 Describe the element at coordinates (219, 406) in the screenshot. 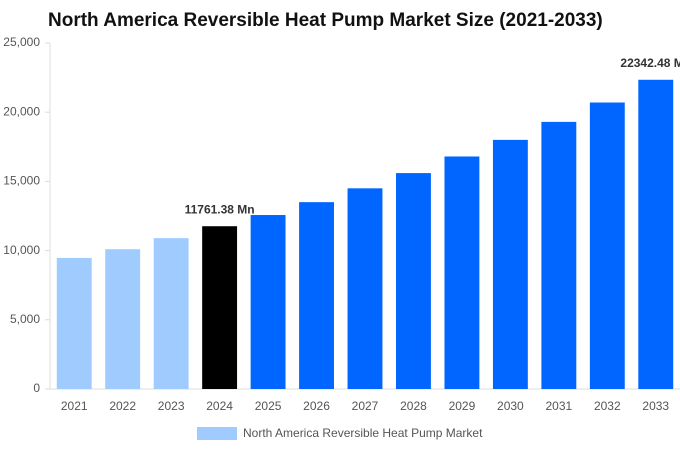

I see `x-tick-label: 2024` at that location.